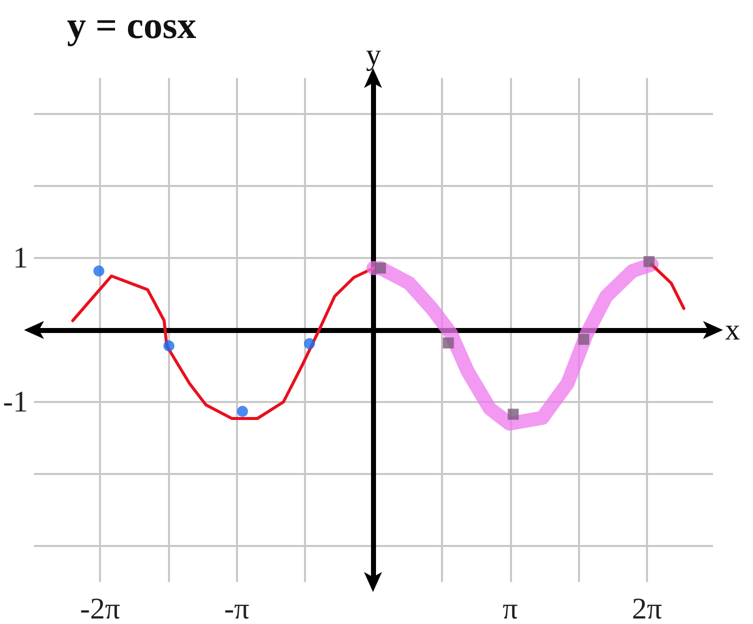  I want to click on y-tick-label: -1, so click(15, 402).